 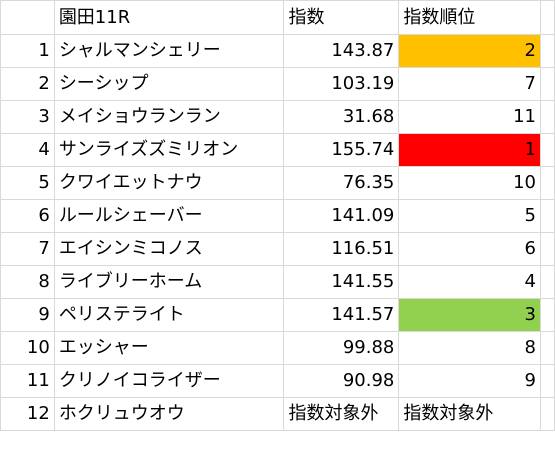 I want to click on row-number-cell: 6, so click(x=27, y=216).